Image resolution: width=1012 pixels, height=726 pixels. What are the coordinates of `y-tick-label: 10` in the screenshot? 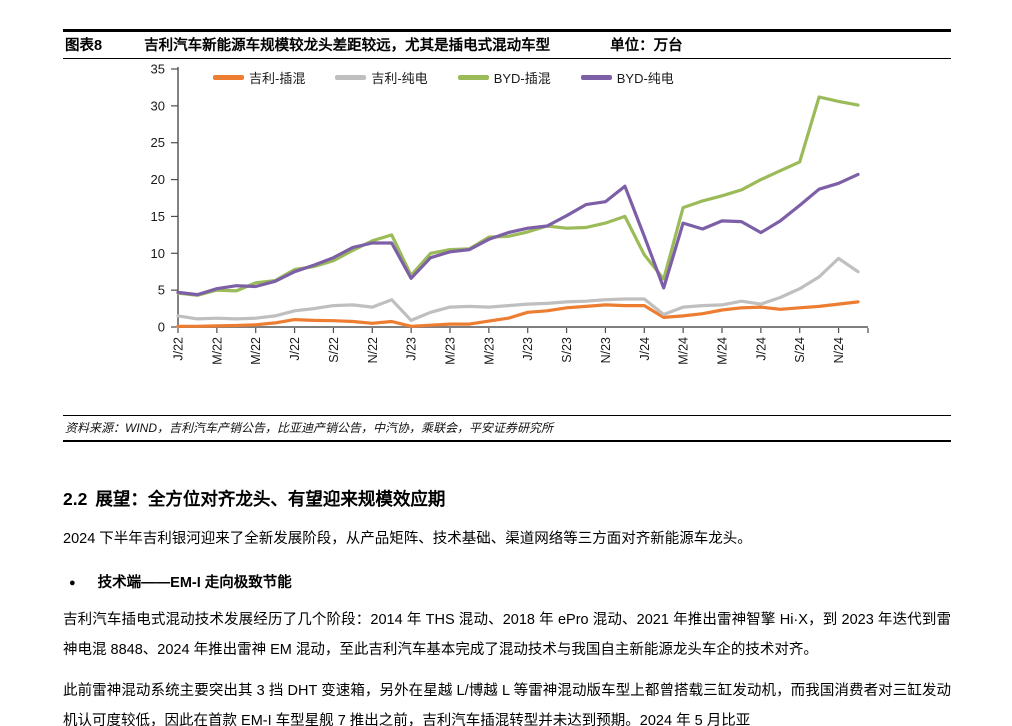 It's located at (158, 253).